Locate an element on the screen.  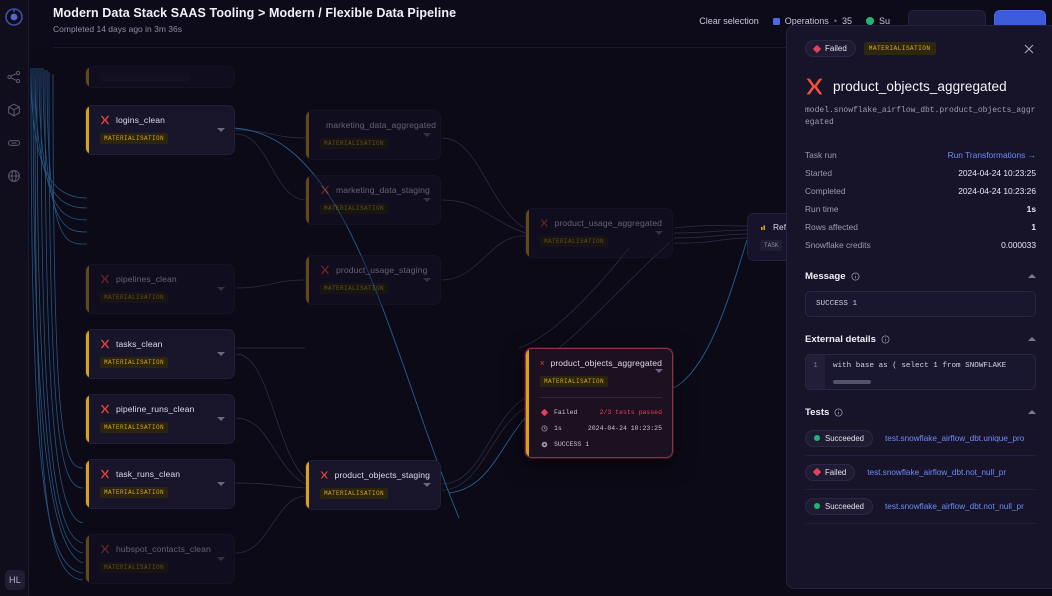
selected-node-title: product_objects_aggregated is located at coordinates (601, 365).